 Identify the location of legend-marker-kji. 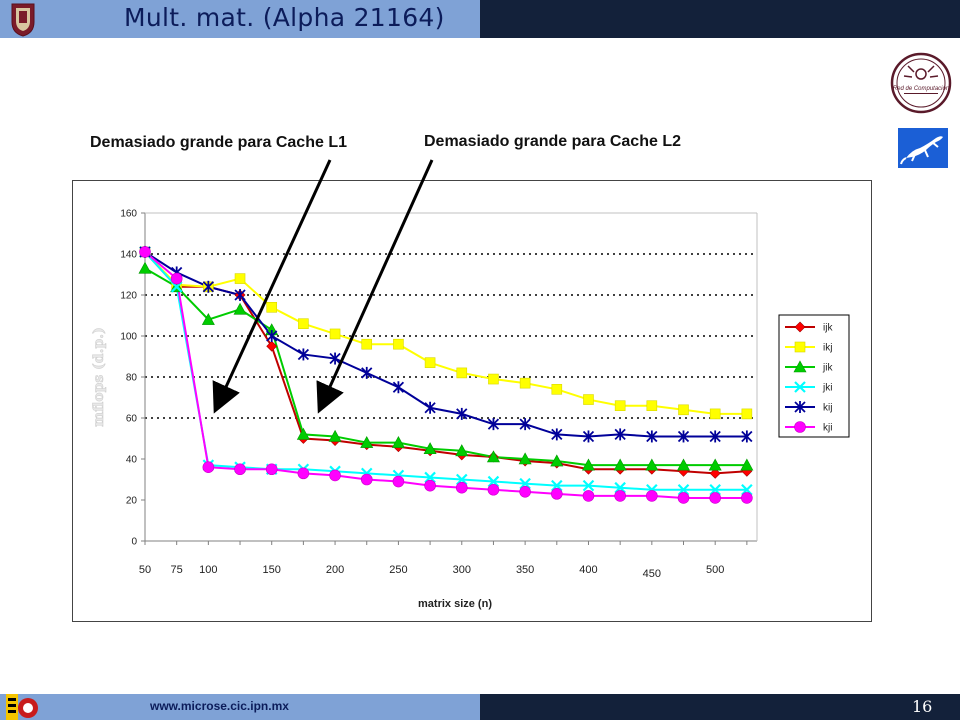
(800, 427).